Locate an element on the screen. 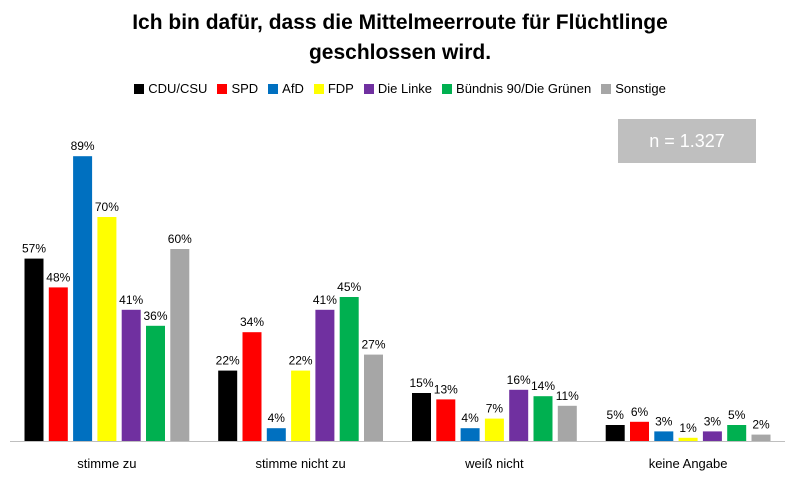 This screenshot has width=800, height=477. data-label-stimme-zu-bundnis-90-die-grunen: 36% is located at coordinates (155, 316).